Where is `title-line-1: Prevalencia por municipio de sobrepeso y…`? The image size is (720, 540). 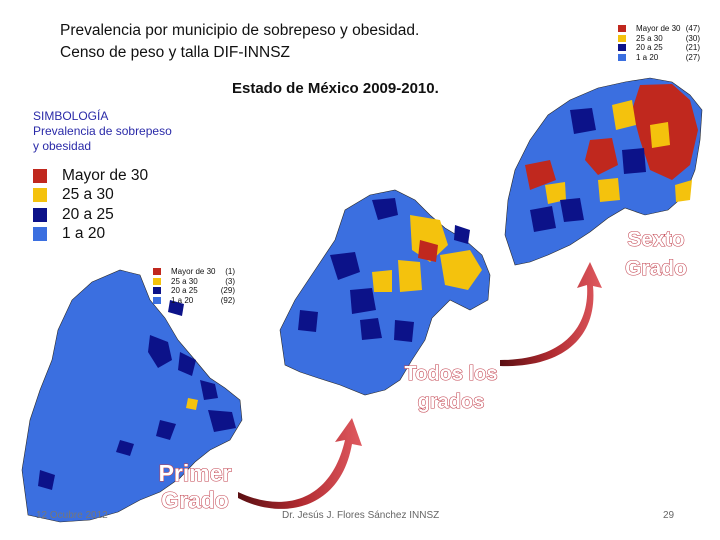
title-line-1: Prevalencia por municipio de sobrepeso y… is located at coordinates (240, 30).